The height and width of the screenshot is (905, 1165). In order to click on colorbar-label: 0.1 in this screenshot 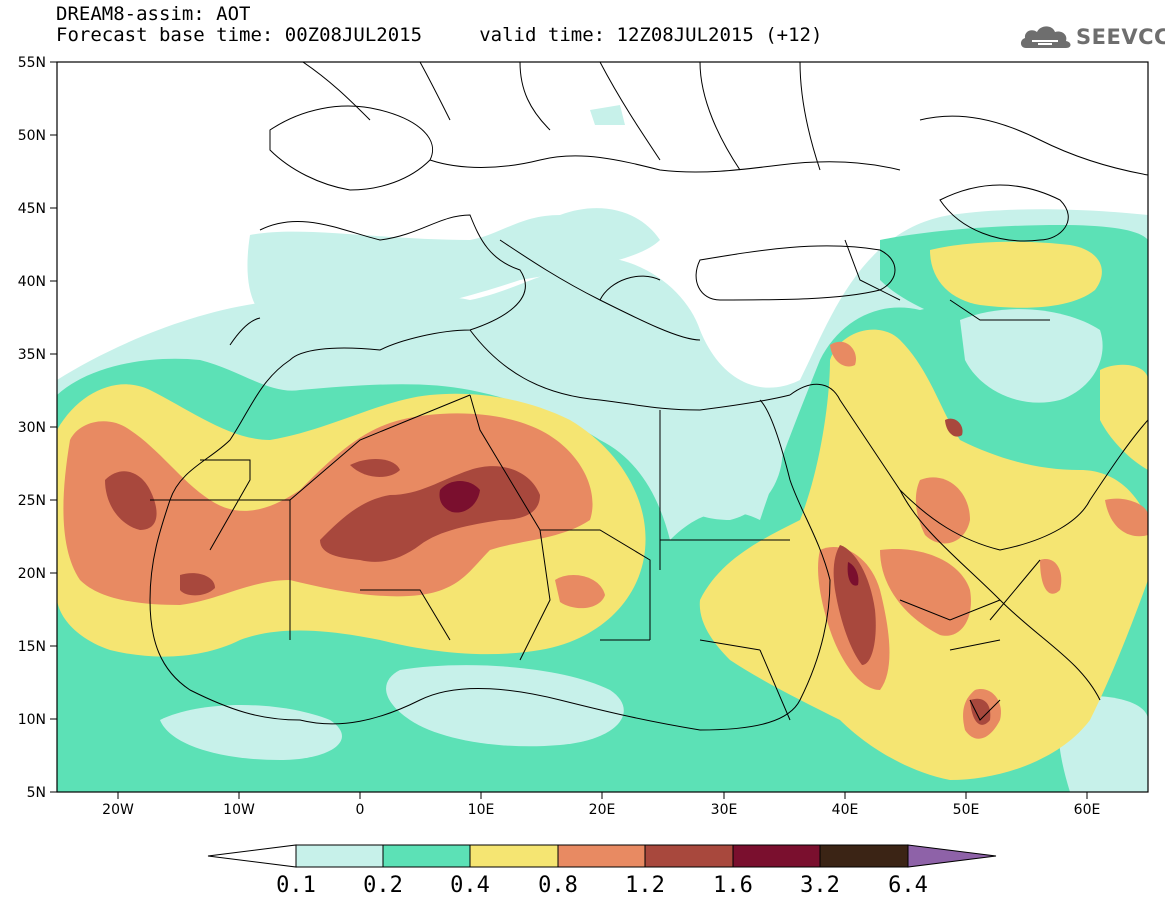, I will do `click(296, 885)`.